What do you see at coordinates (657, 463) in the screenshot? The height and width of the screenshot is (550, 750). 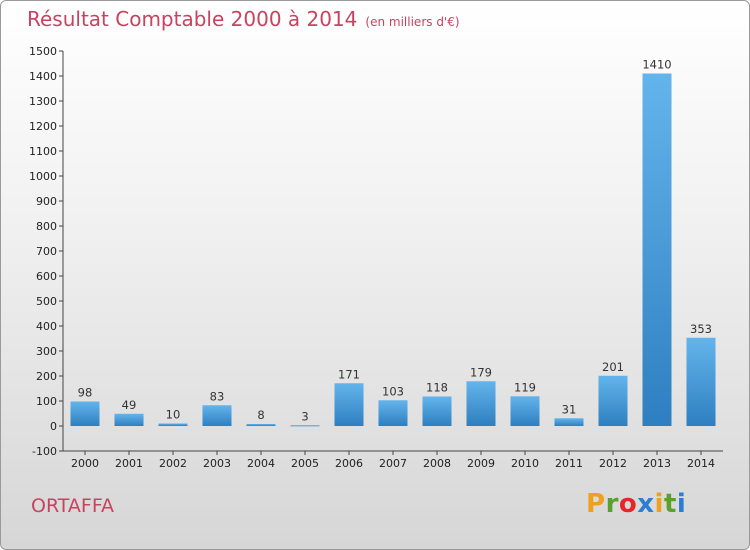 I see `x-tick-label: 2013` at bounding box center [657, 463].